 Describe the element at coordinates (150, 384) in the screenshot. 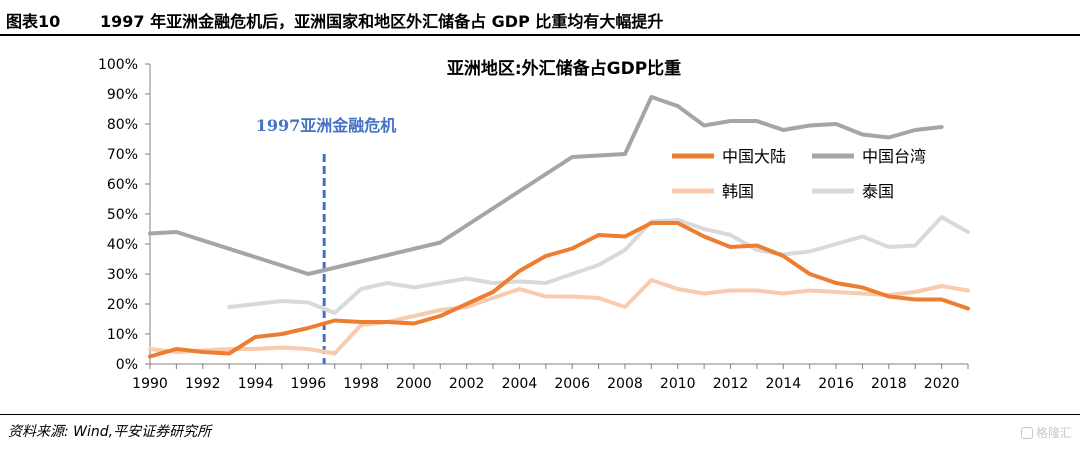

I see `x-tick-label: 1990` at that location.